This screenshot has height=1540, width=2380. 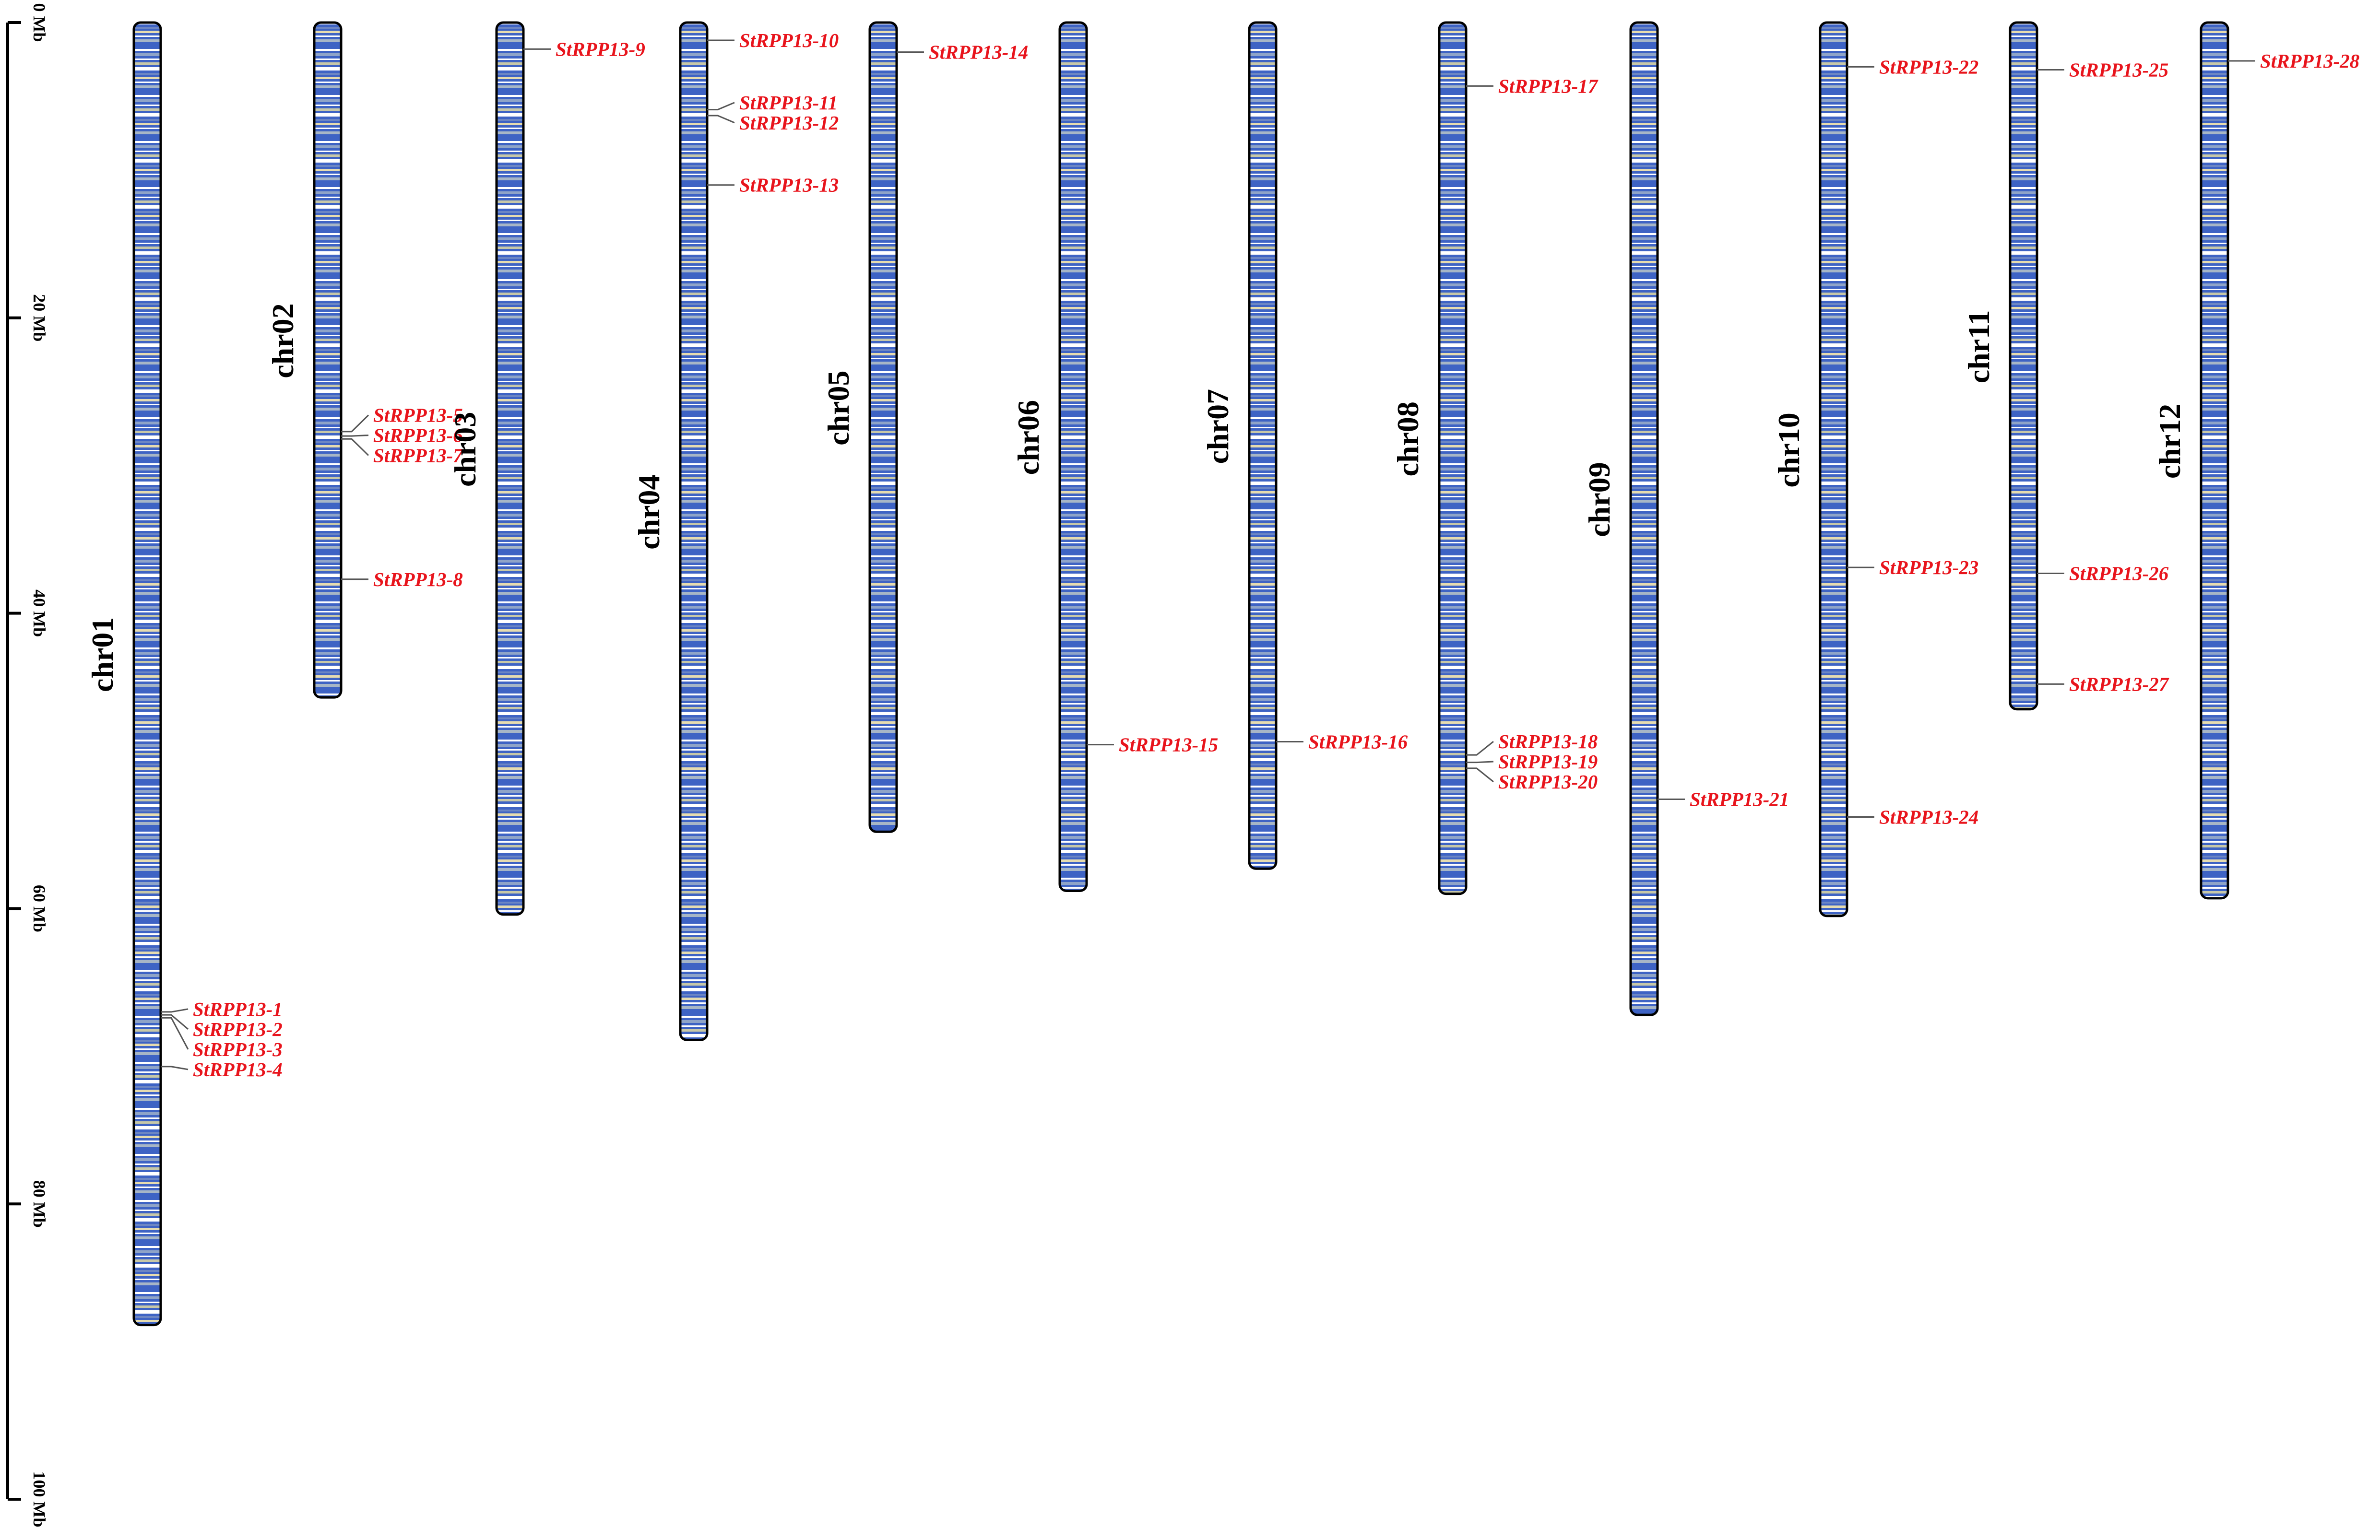 I want to click on gene-label: StRPP13-3, so click(x=238, y=1049).